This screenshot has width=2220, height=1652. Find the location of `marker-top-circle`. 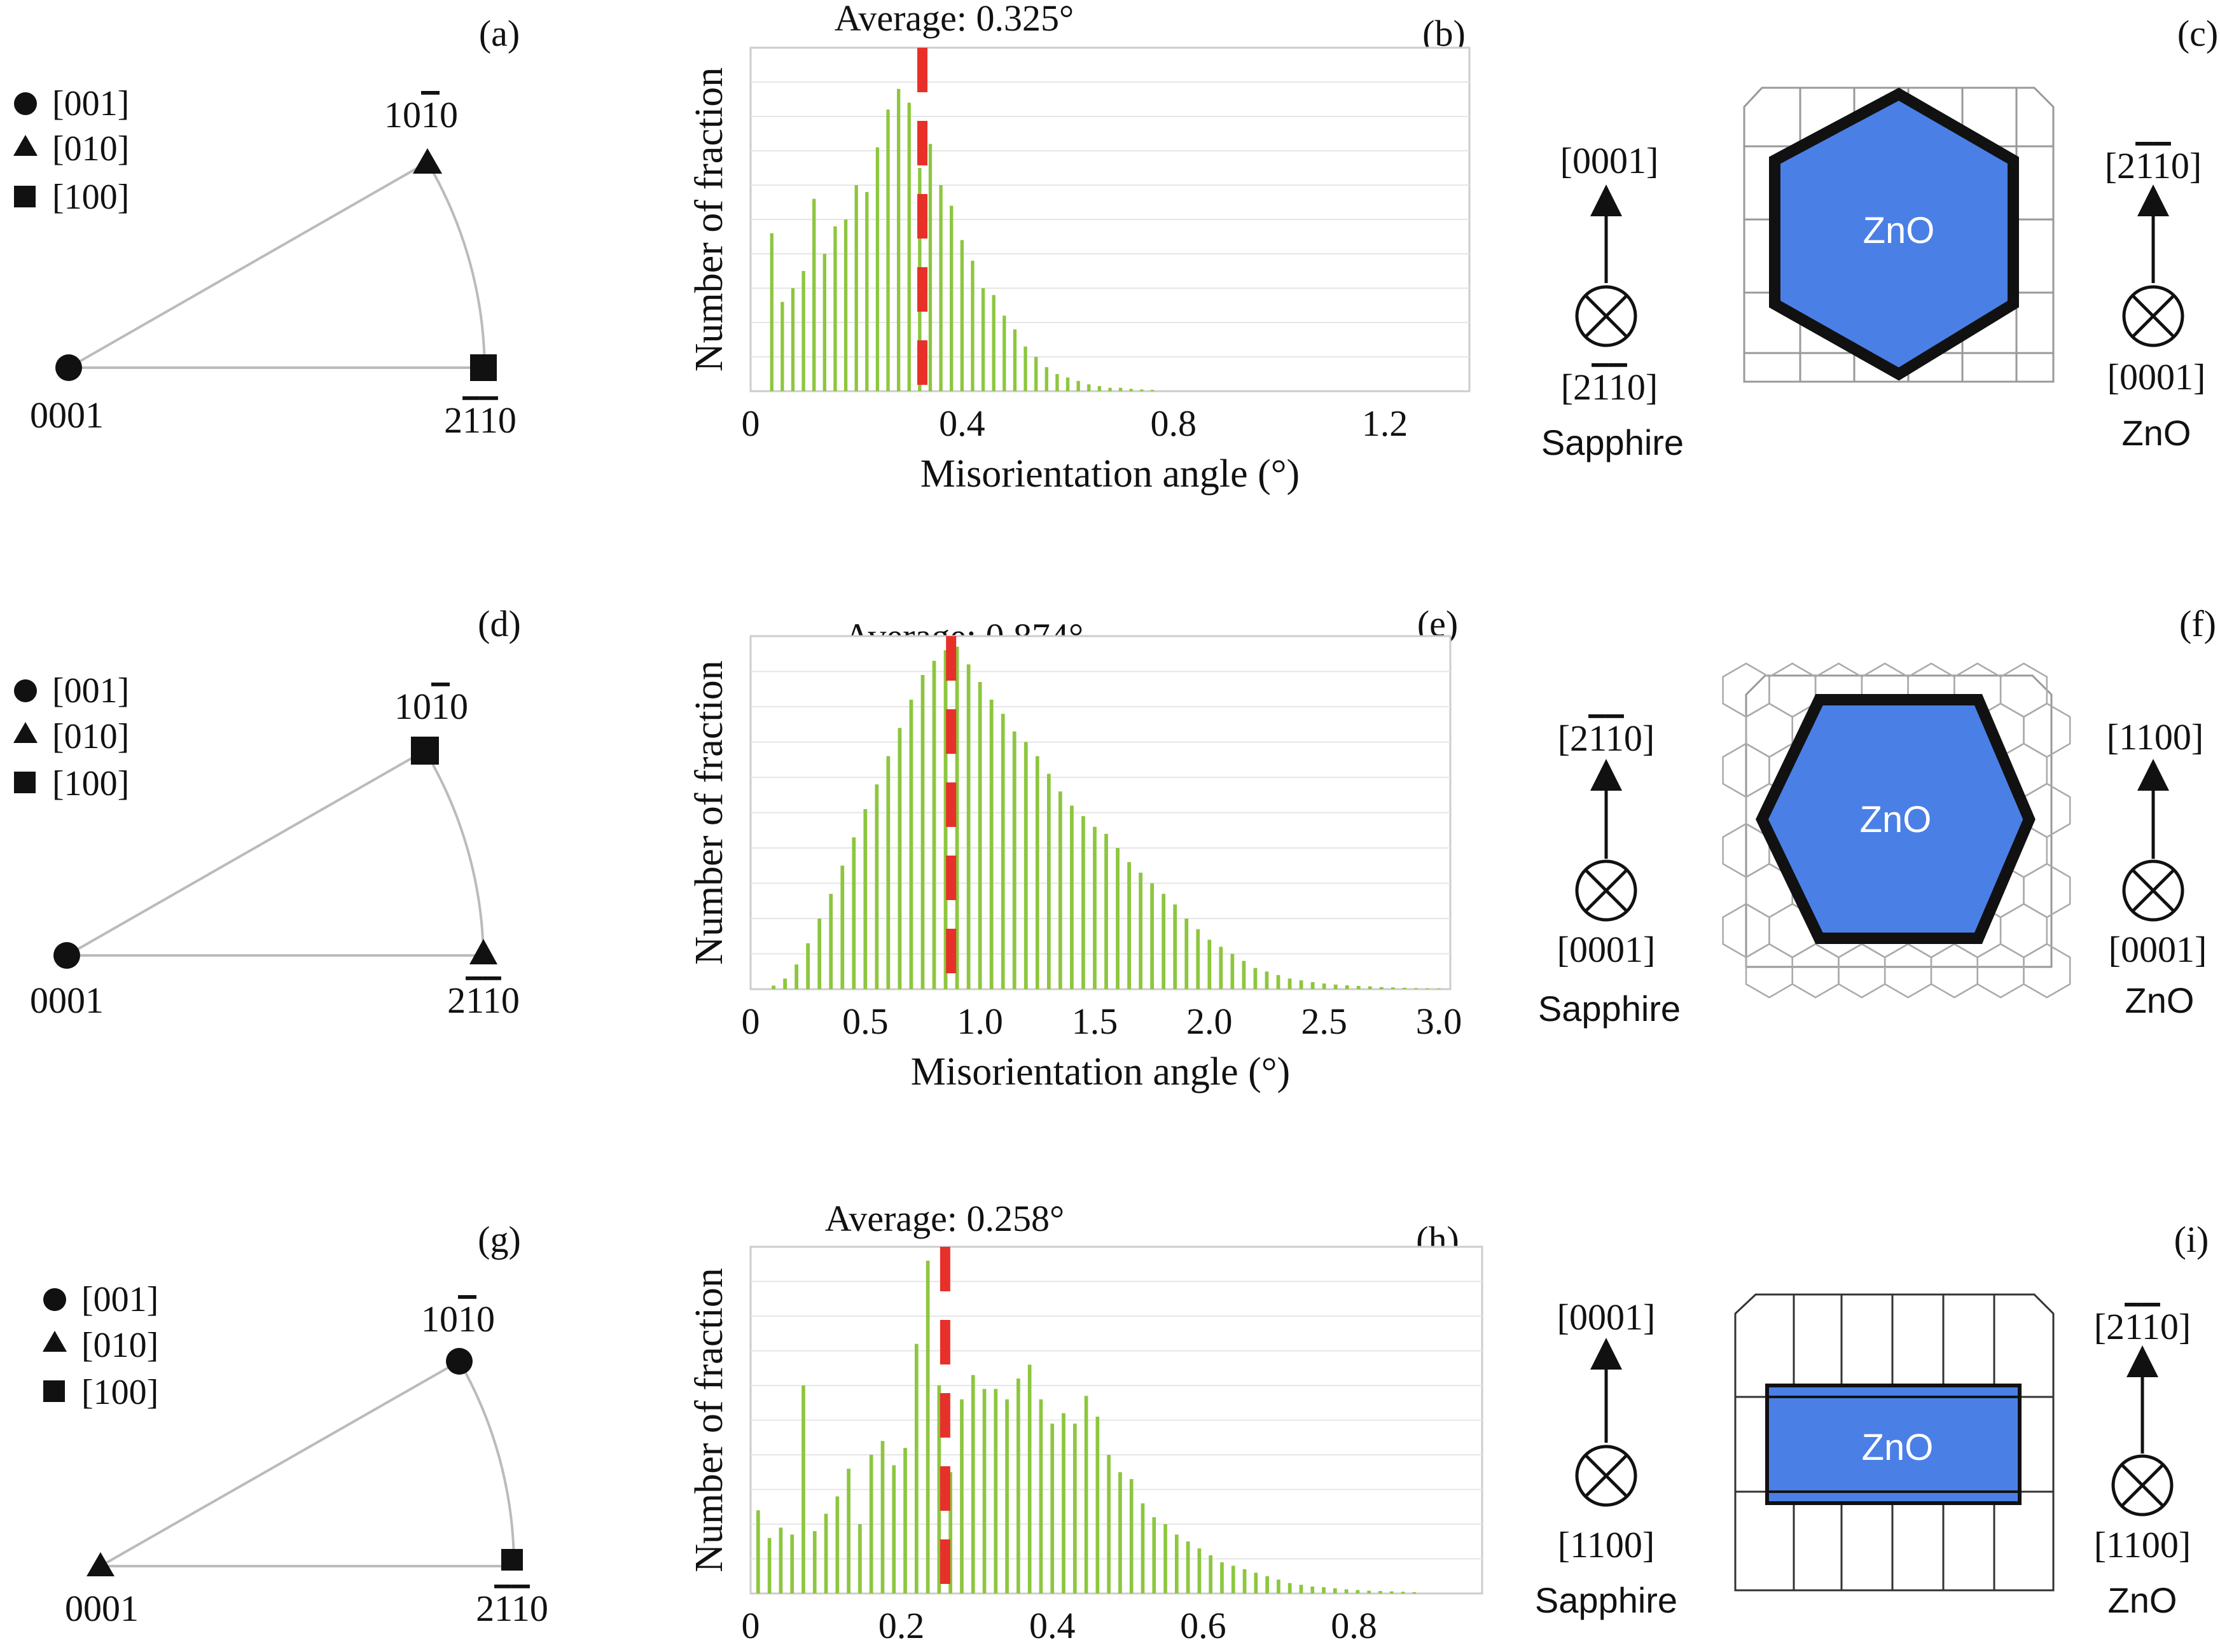

marker-top-circle is located at coordinates (459, 1361).